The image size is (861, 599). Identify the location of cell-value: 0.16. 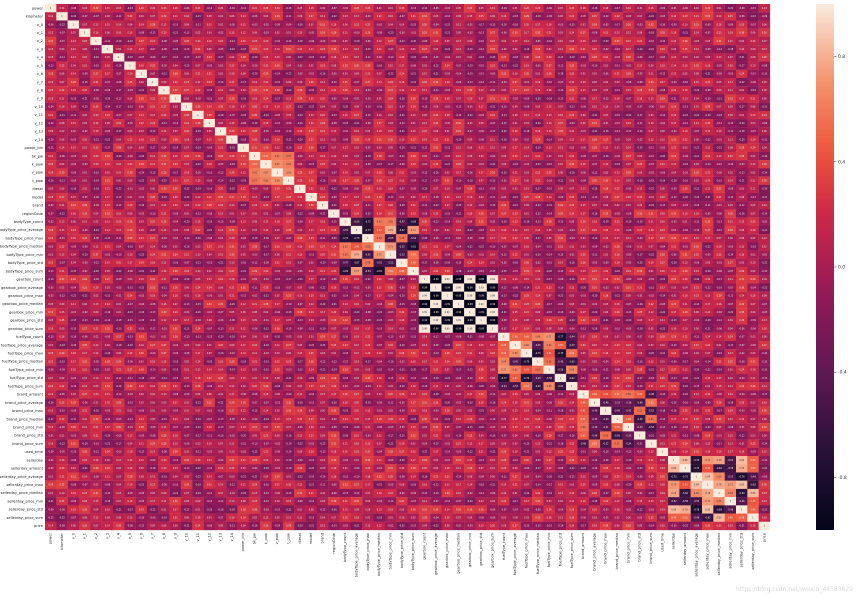
(118, 33).